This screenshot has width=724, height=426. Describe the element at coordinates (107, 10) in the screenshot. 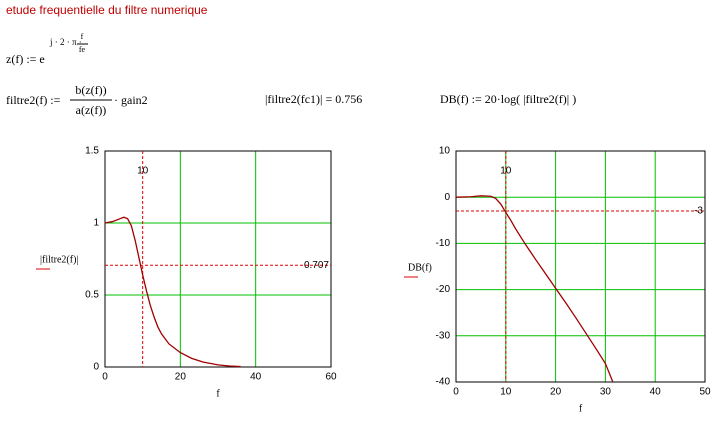

I see `title: etude frequentielle du filtre numerique` at that location.